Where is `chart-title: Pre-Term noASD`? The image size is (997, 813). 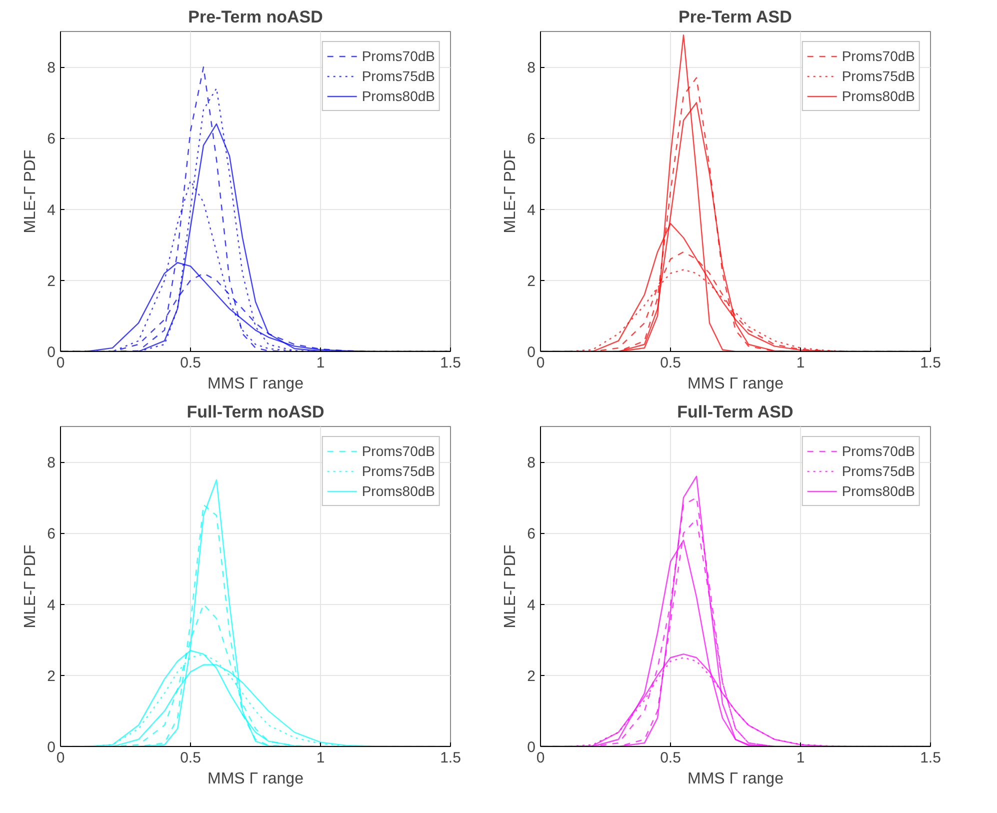 chart-title: Pre-Term noASD is located at coordinates (255, 17).